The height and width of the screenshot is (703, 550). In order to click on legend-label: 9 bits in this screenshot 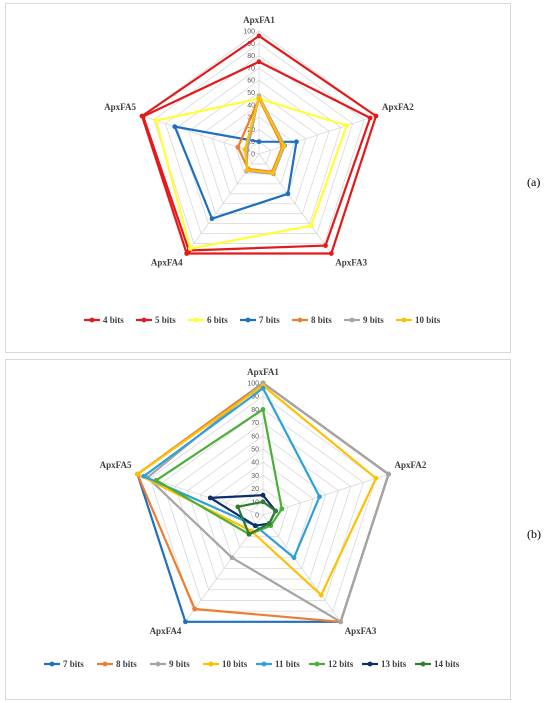, I will do `click(373, 320)`.